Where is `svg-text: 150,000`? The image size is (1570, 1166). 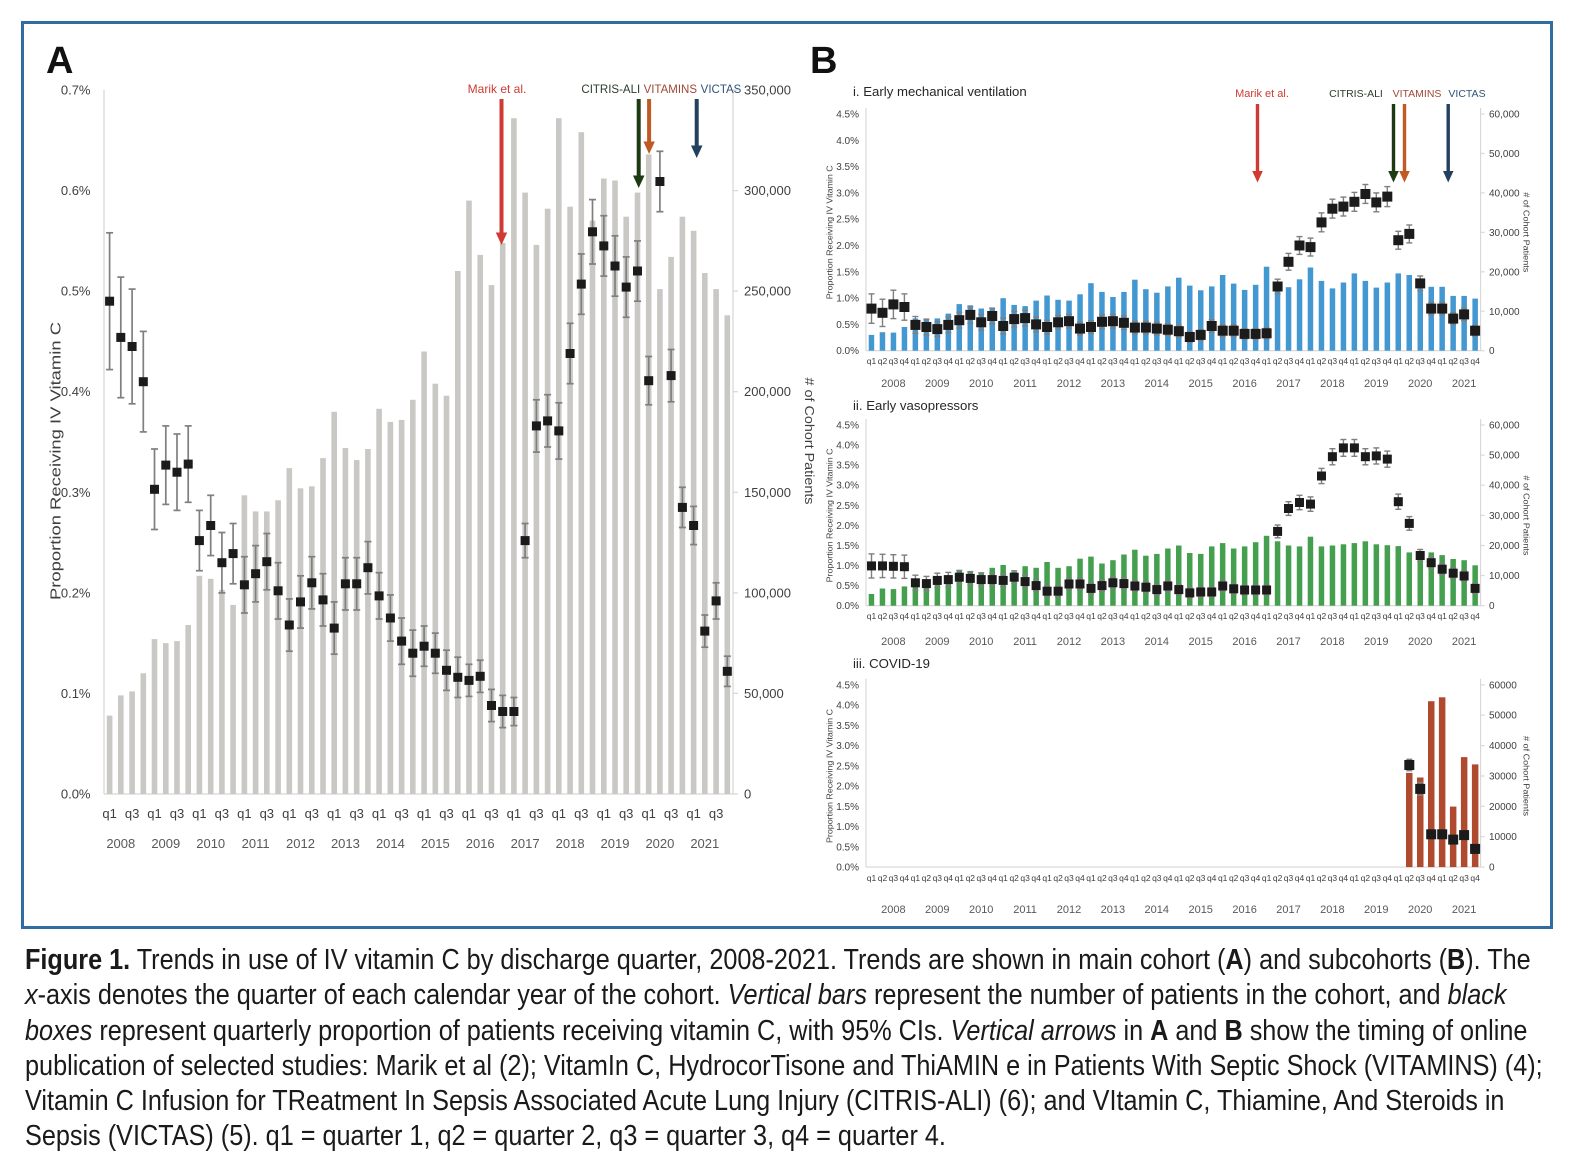
svg-text: 150,000 is located at coordinates (767, 492).